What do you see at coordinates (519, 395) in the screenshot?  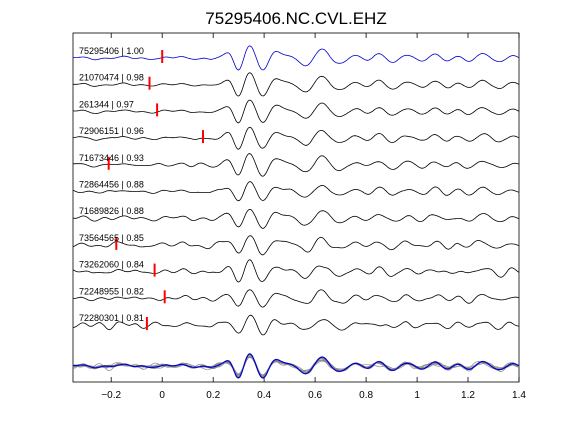 I see `x-tick-label: 1.4` at bounding box center [519, 395].